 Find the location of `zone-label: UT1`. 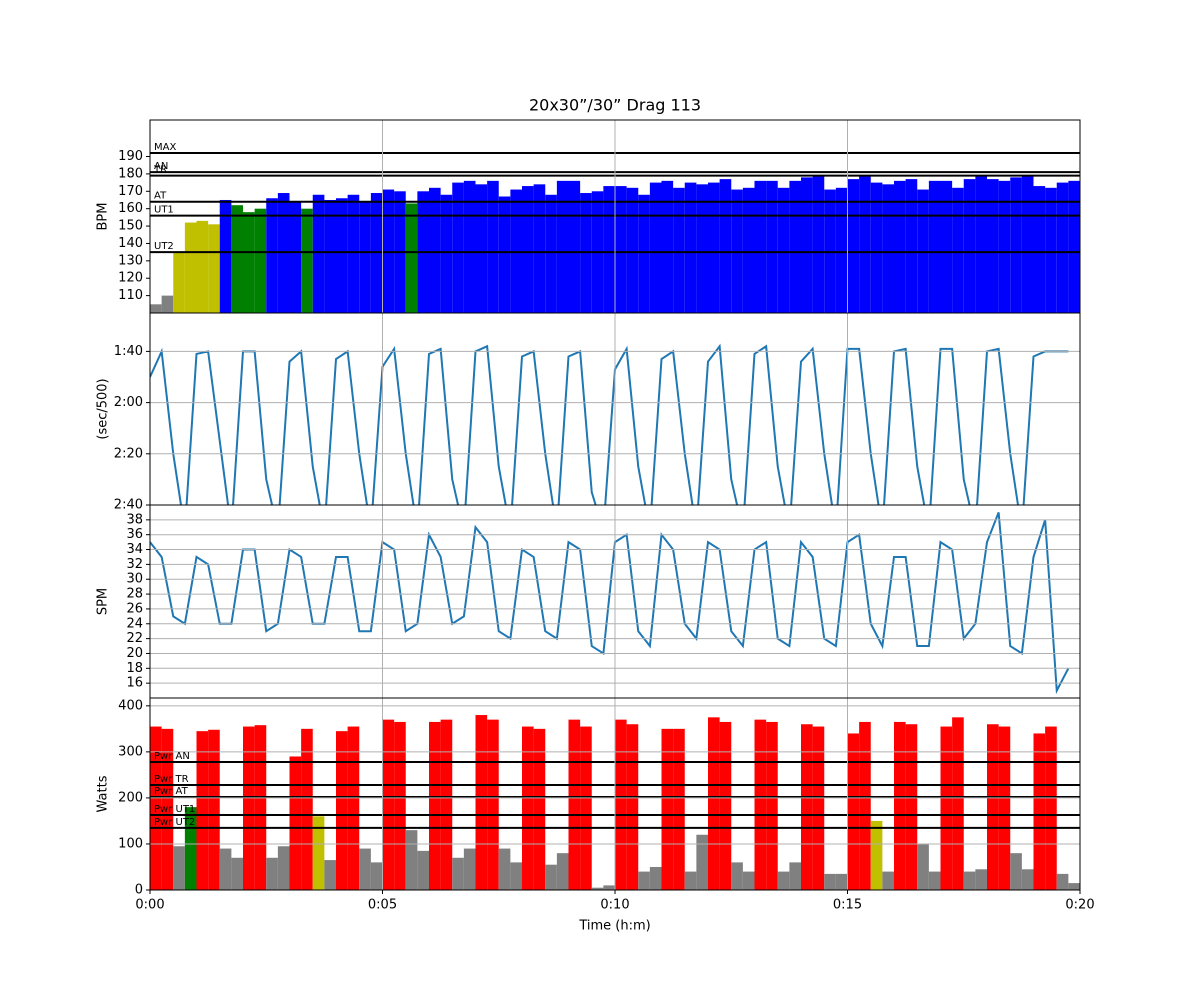

zone-label: UT1 is located at coordinates (164, 210).